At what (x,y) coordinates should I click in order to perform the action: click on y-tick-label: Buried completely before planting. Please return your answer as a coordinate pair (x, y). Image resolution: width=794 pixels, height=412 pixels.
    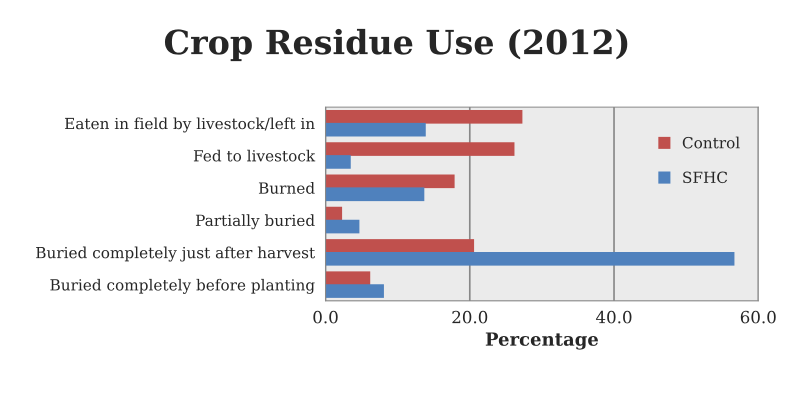
    Looking at the image, I should click on (182, 286).